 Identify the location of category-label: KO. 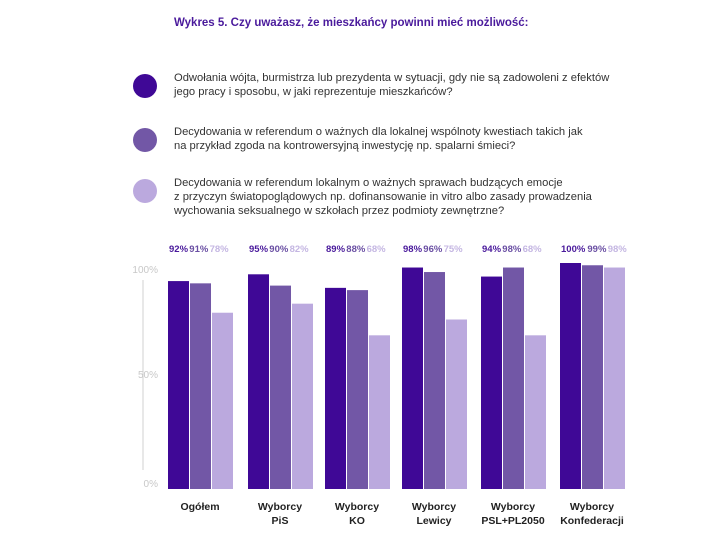
(357, 521).